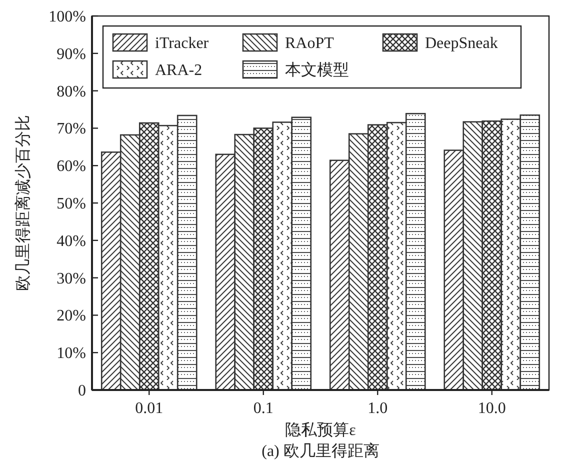  I want to click on x-tick-label: 1.0, so click(378, 408).